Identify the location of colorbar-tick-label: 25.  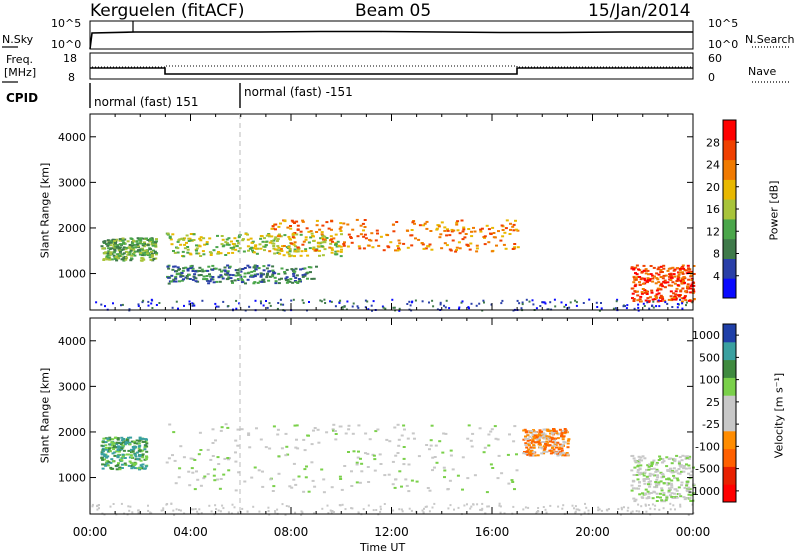
(713, 402).